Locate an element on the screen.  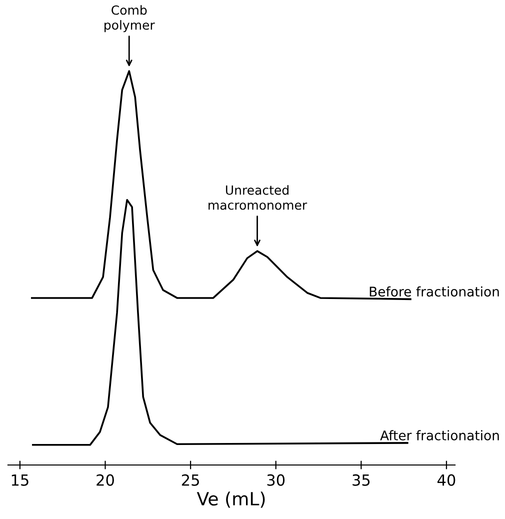
x-tick-label: 15 is located at coordinates (20, 480).